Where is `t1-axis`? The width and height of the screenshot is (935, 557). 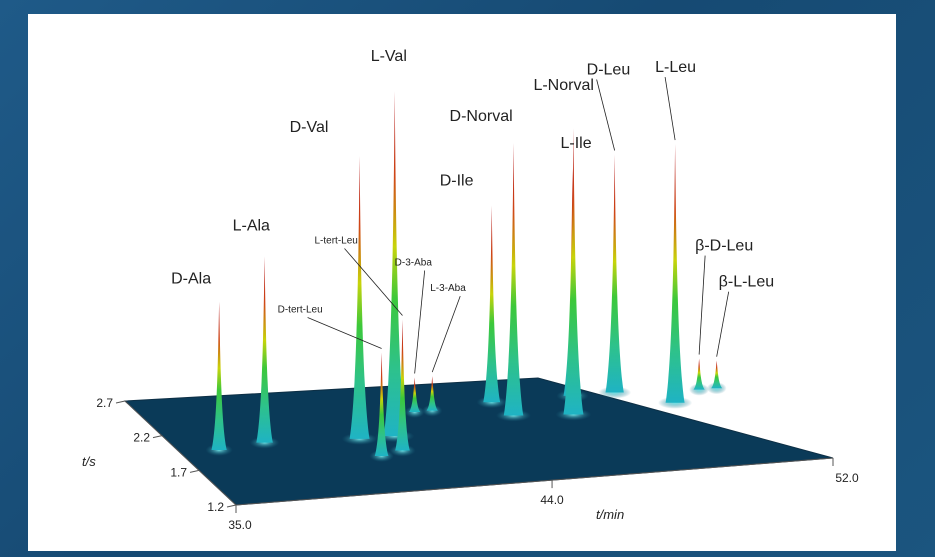
t1-axis is located at coordinates (534, 481).